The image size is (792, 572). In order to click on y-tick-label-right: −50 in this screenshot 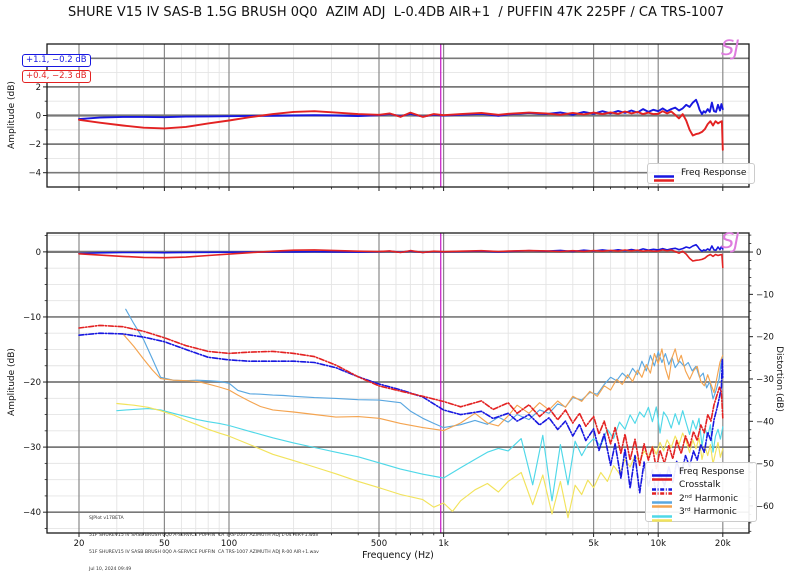, I will do `click(765, 465)`.